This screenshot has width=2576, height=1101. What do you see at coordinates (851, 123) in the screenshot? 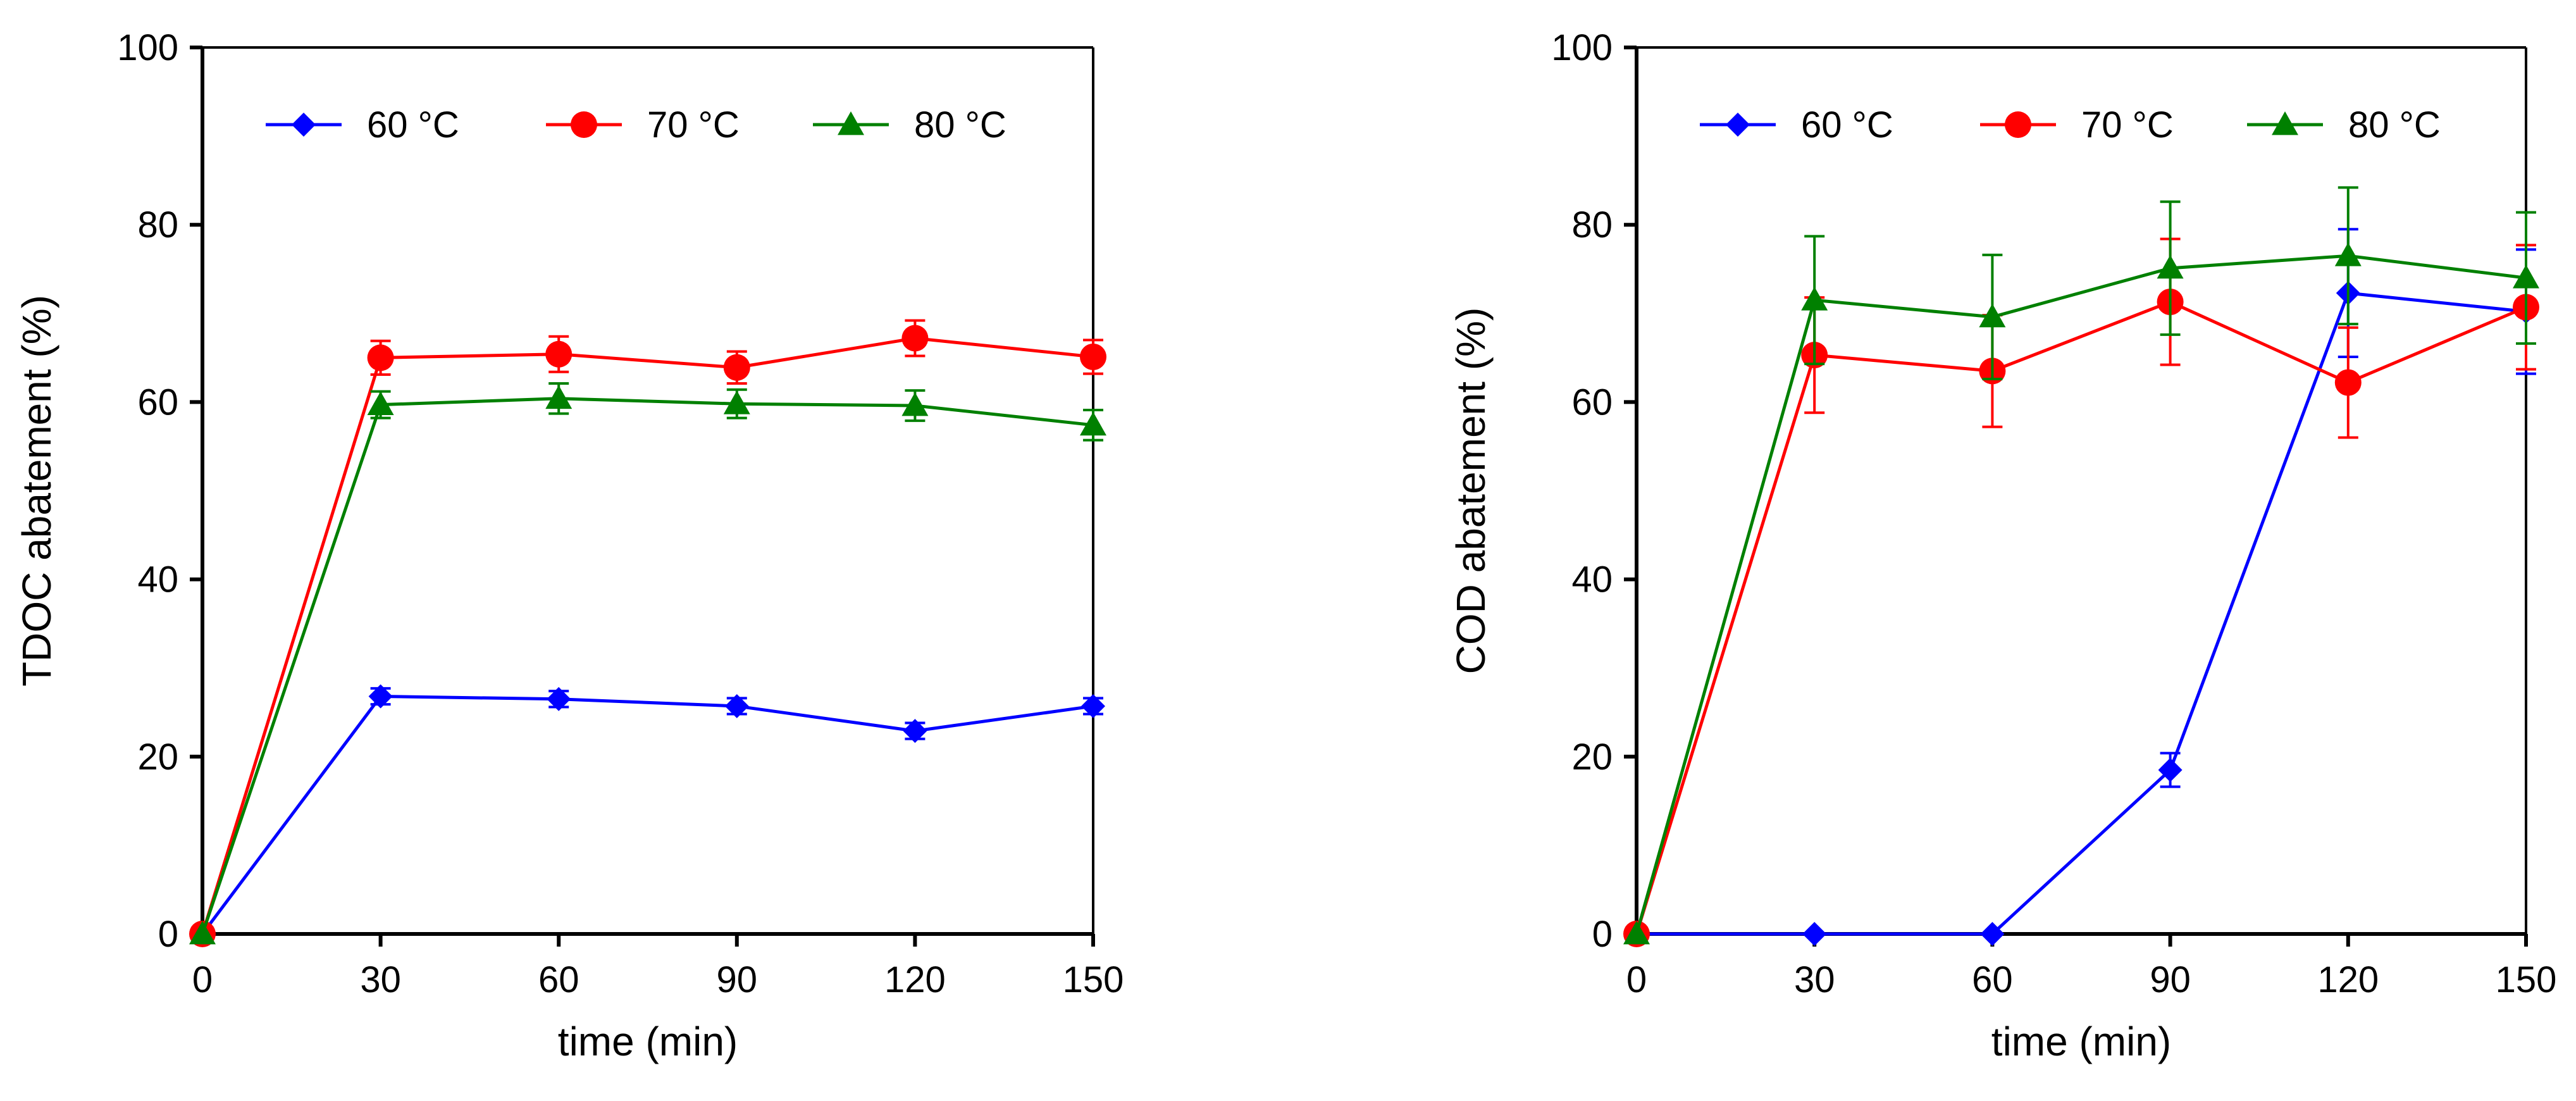
I see `tdoc-legend-80-c-marker` at bounding box center [851, 123].